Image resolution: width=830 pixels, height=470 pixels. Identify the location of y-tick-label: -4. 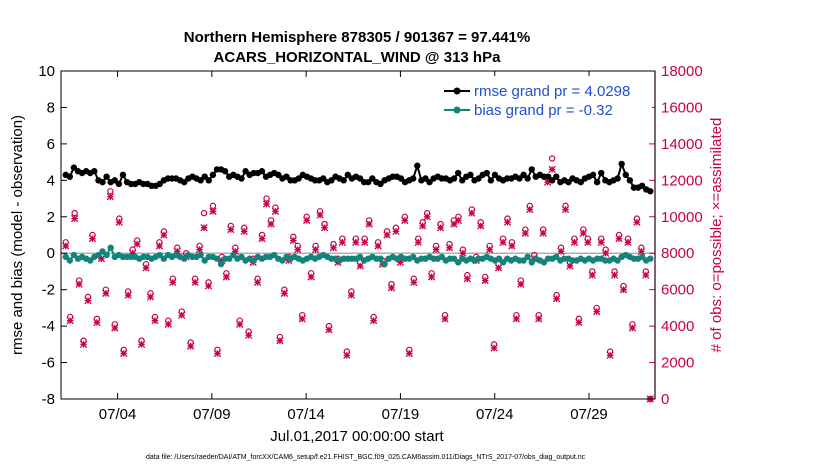
(48, 326).